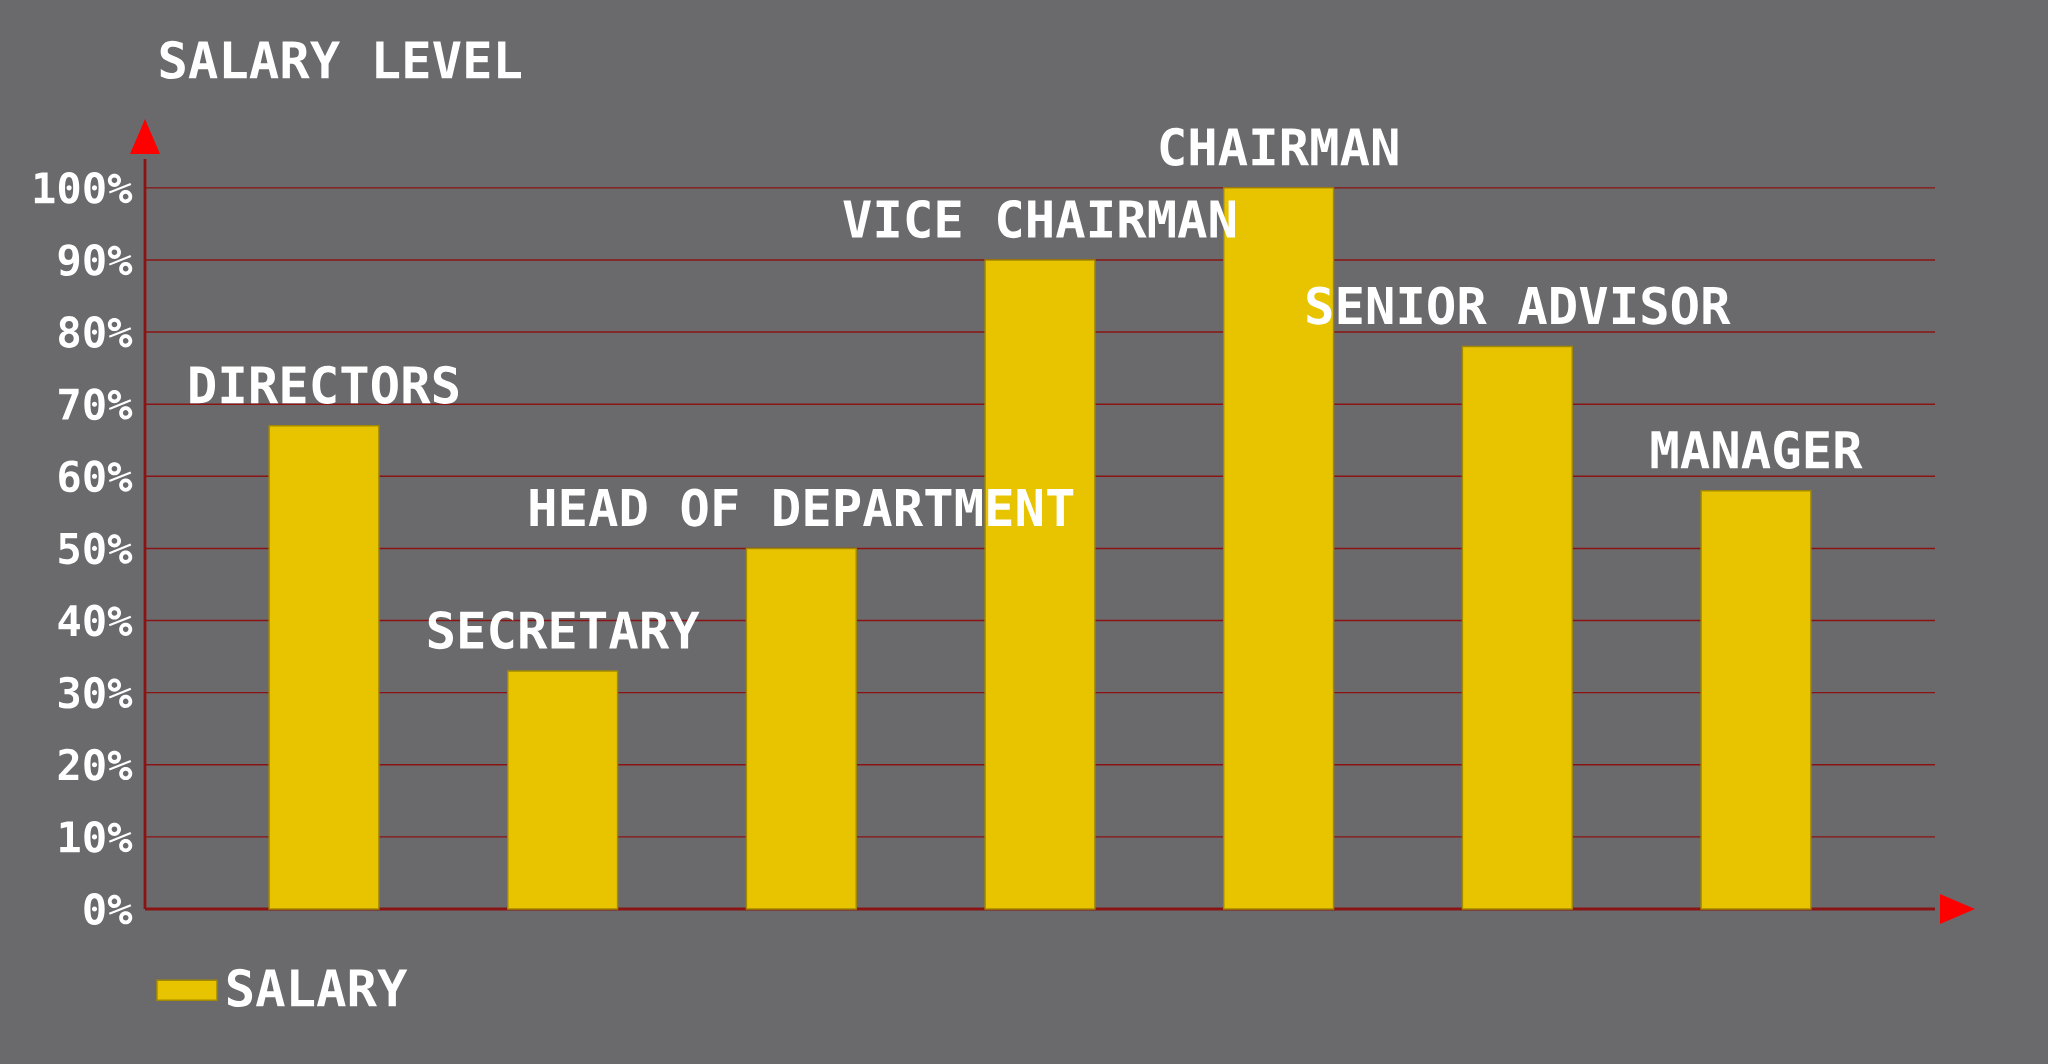  Describe the element at coordinates (83, 187) in the screenshot. I see `y-tick-label: 100%` at that location.